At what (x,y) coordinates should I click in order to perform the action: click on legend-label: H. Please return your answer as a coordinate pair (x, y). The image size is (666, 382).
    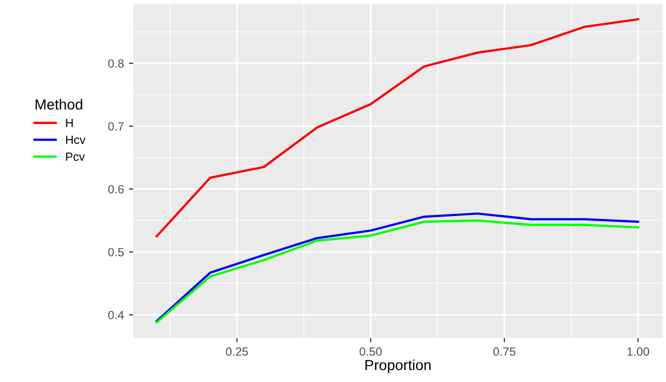
    Looking at the image, I should click on (69, 122).